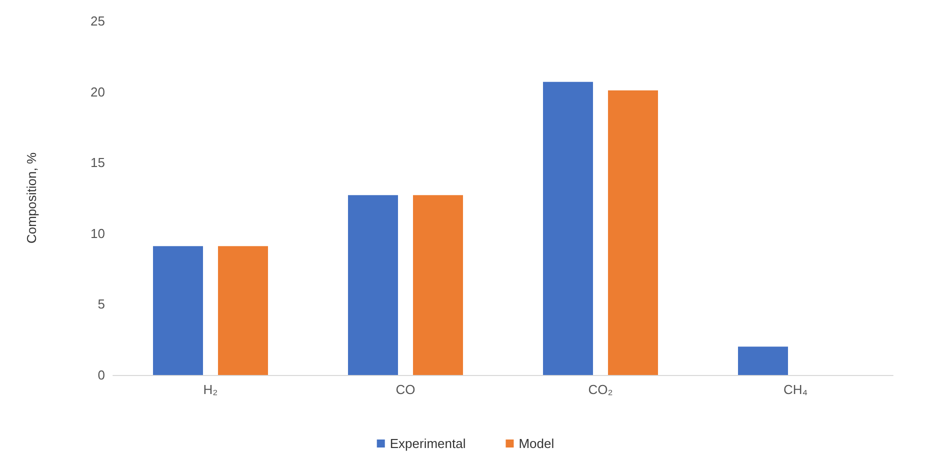  I want to click on x-tick-label: CO₂, so click(600, 389).